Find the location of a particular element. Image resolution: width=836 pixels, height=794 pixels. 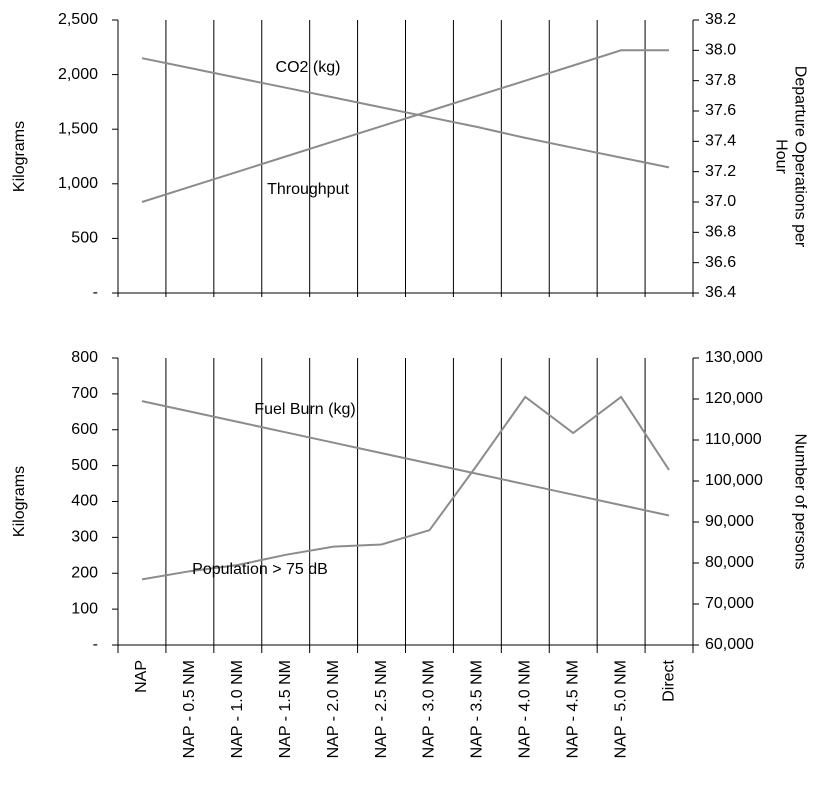

x-tick-label: NAP - 0.5 NM is located at coordinates (189, 709).